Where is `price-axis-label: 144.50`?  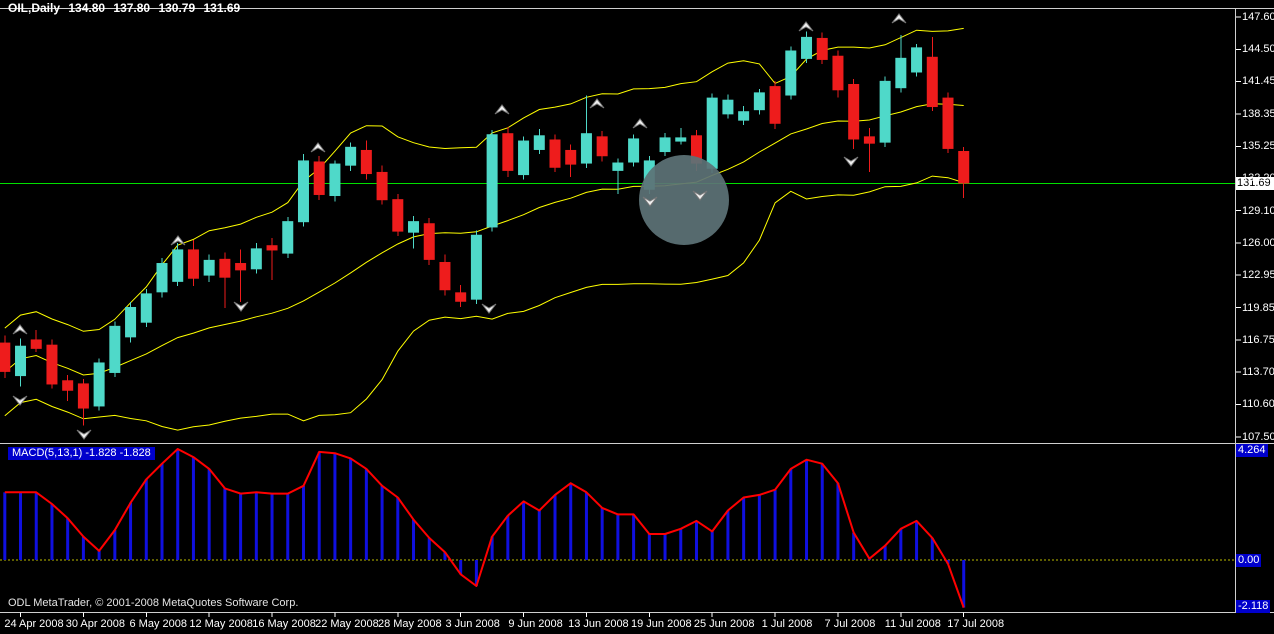
price-axis-label: 144.50 is located at coordinates (1258, 49).